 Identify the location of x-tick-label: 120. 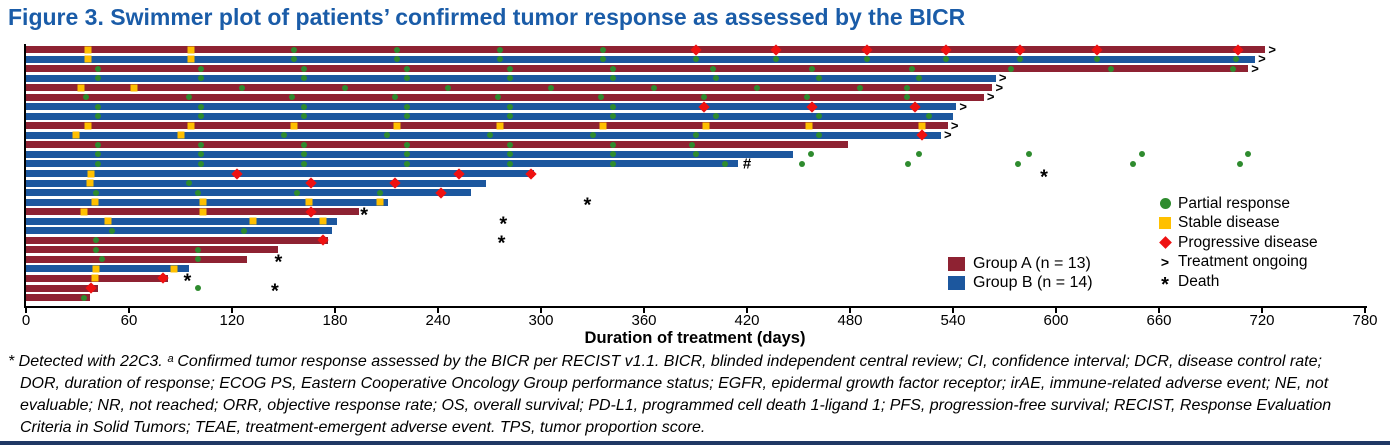
(232, 320).